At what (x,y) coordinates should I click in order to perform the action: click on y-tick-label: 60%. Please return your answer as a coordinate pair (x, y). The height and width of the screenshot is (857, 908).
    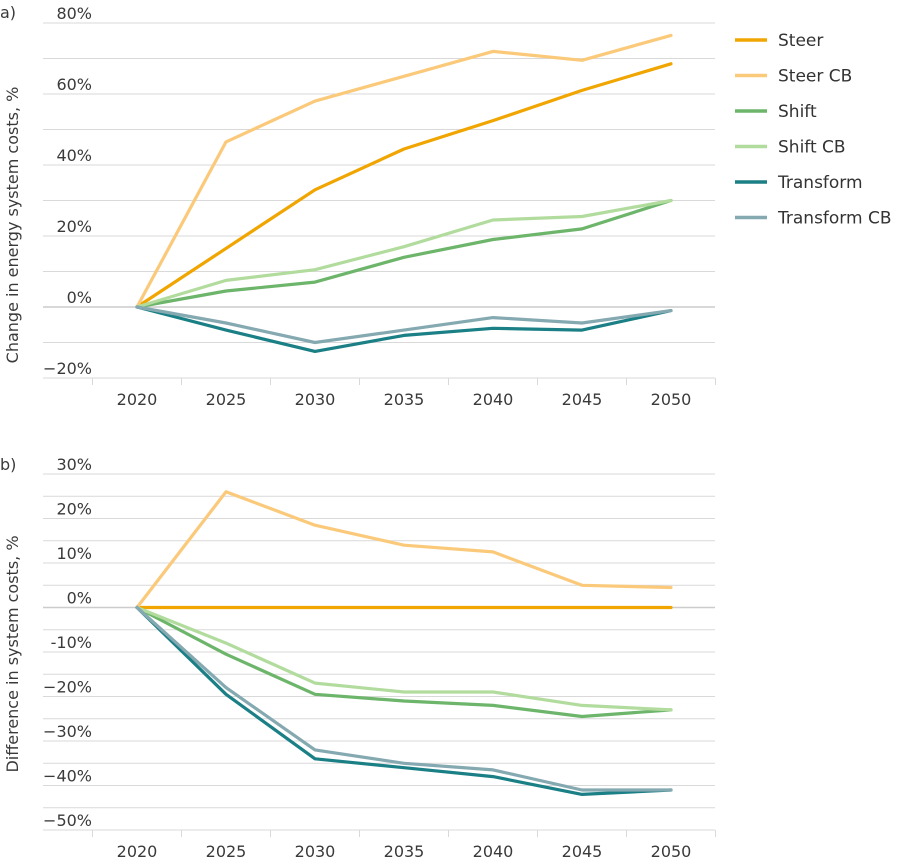
    Looking at the image, I should click on (74, 84).